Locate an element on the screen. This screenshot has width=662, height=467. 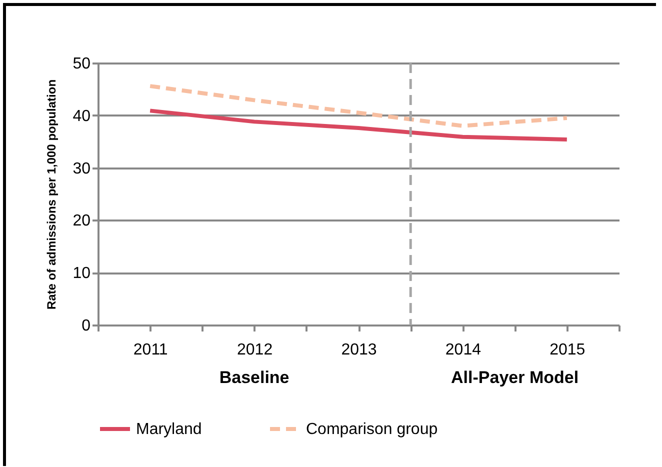
x-tick-label: 2012 is located at coordinates (255, 350).